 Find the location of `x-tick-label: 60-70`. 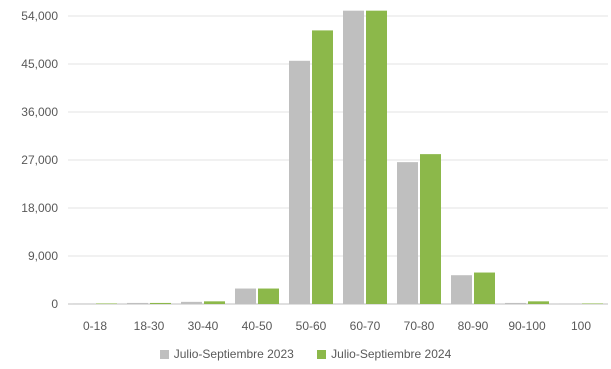

x-tick-label: 60-70 is located at coordinates (365, 326).